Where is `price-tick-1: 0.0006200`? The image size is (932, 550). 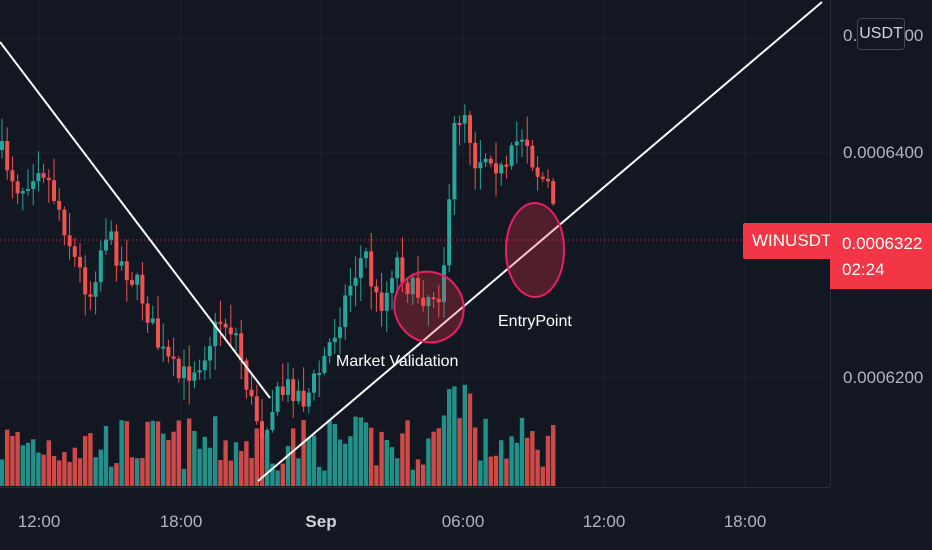
price-tick-1: 0.0006200 is located at coordinates (883, 377).